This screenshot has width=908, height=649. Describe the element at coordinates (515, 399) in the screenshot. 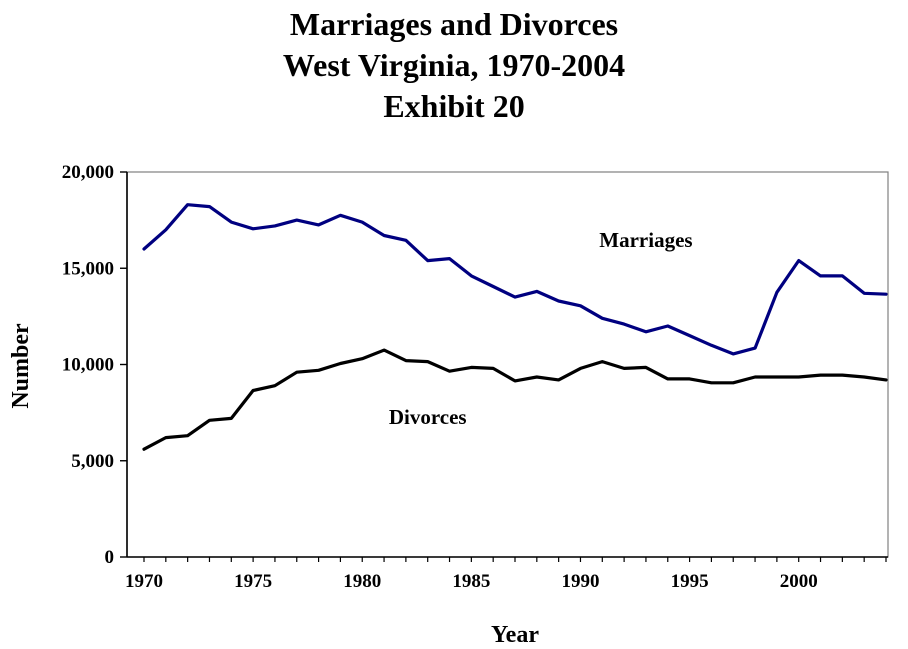

I see `series-line-divorces` at that location.